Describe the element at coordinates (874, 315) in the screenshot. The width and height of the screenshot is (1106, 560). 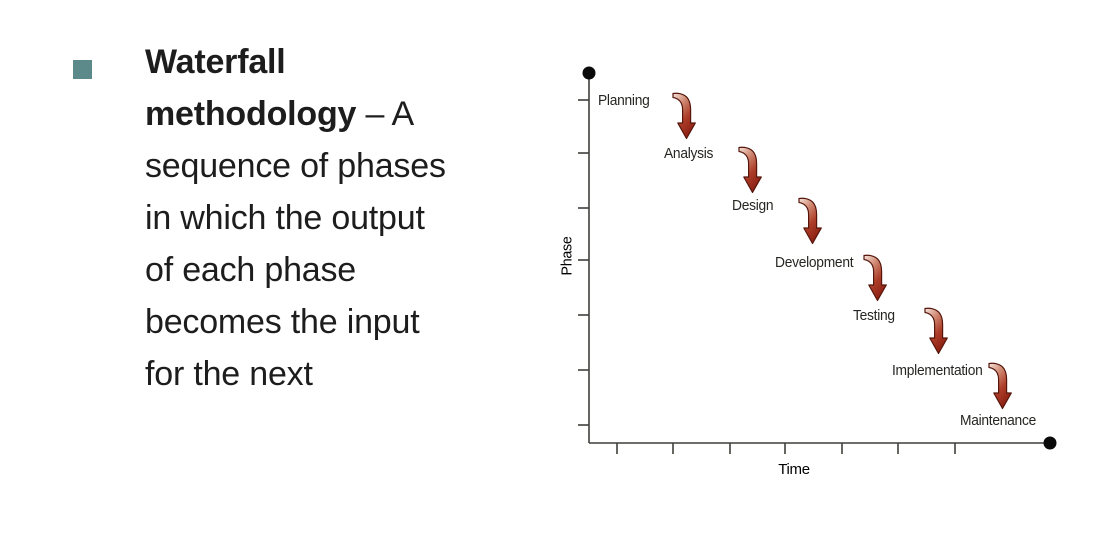
I see `phase-label-testing: Testing` at that location.